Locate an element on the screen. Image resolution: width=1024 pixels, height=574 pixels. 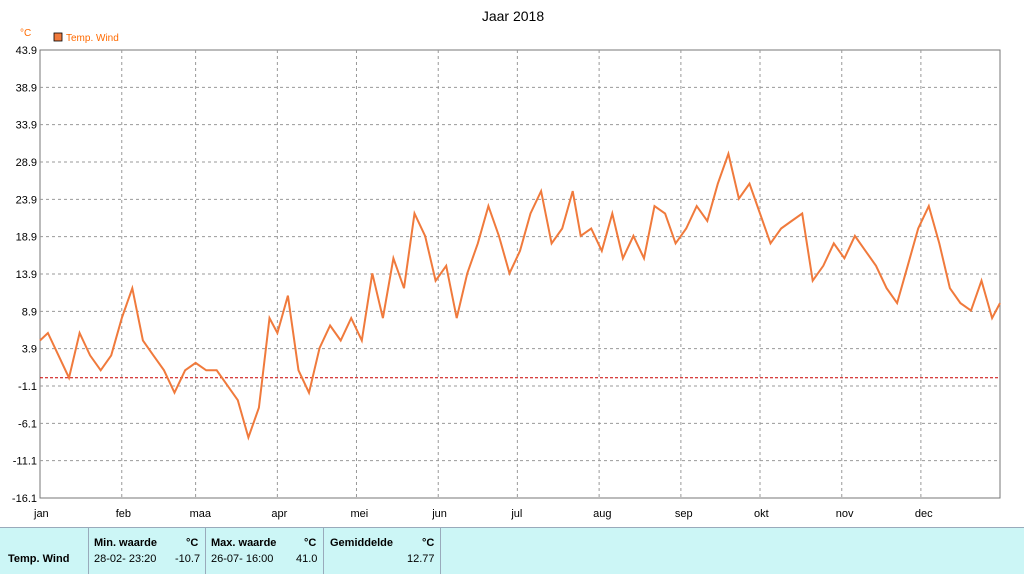
y-tick-label: 23.9 is located at coordinates (26, 200).